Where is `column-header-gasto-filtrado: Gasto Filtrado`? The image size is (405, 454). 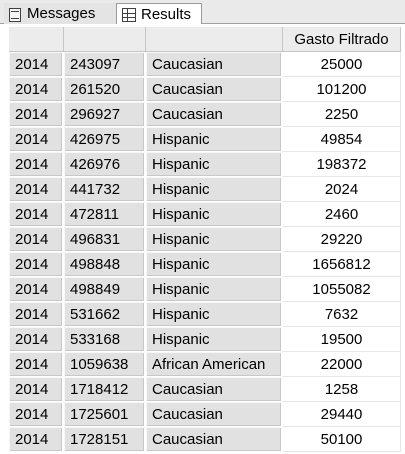
column-header-gasto-filtrado: Gasto Filtrado is located at coordinates (342, 39).